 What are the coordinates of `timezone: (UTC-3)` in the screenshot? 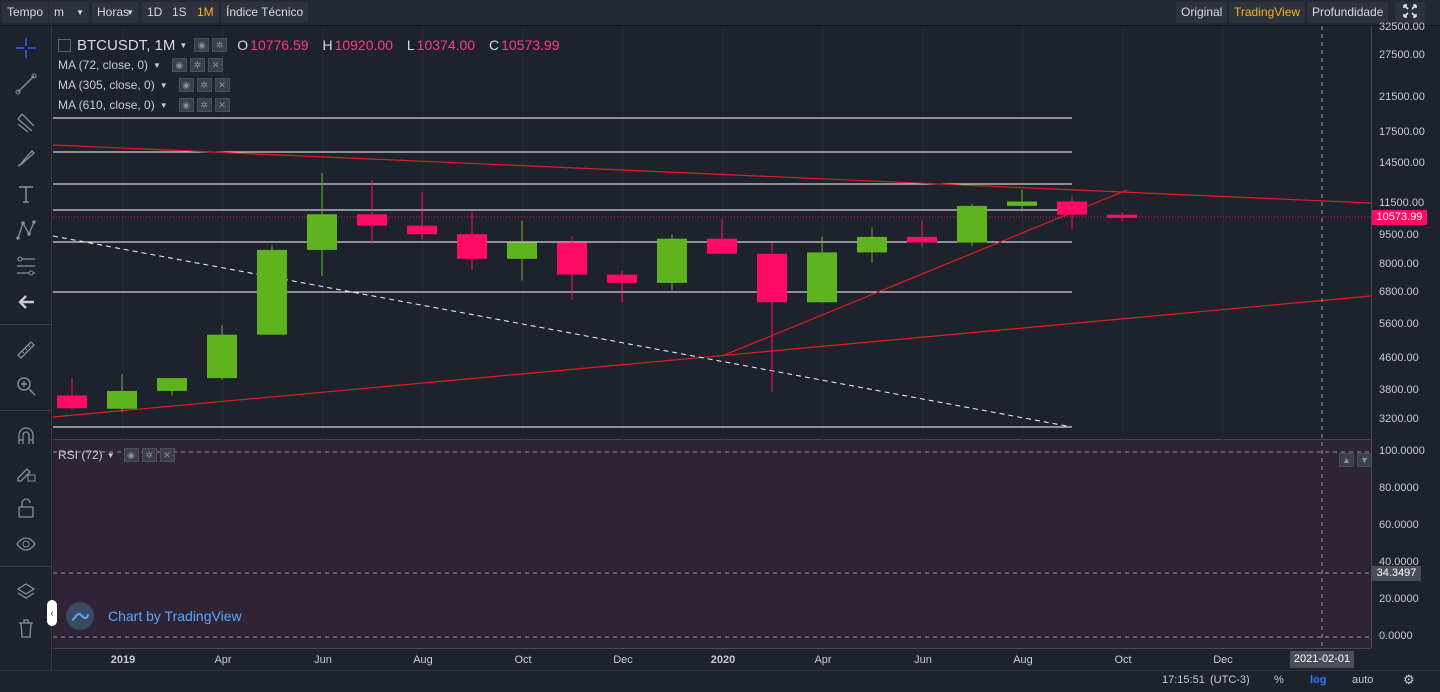 It's located at (1230, 680).